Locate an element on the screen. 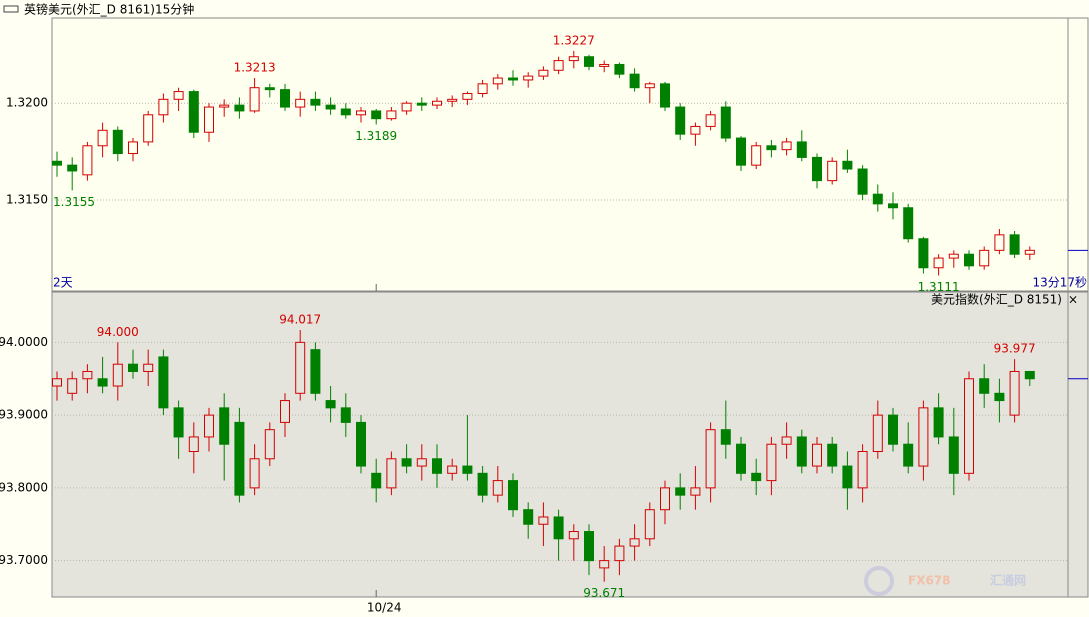  y-tick-label: 1.3200 is located at coordinates (27, 103).